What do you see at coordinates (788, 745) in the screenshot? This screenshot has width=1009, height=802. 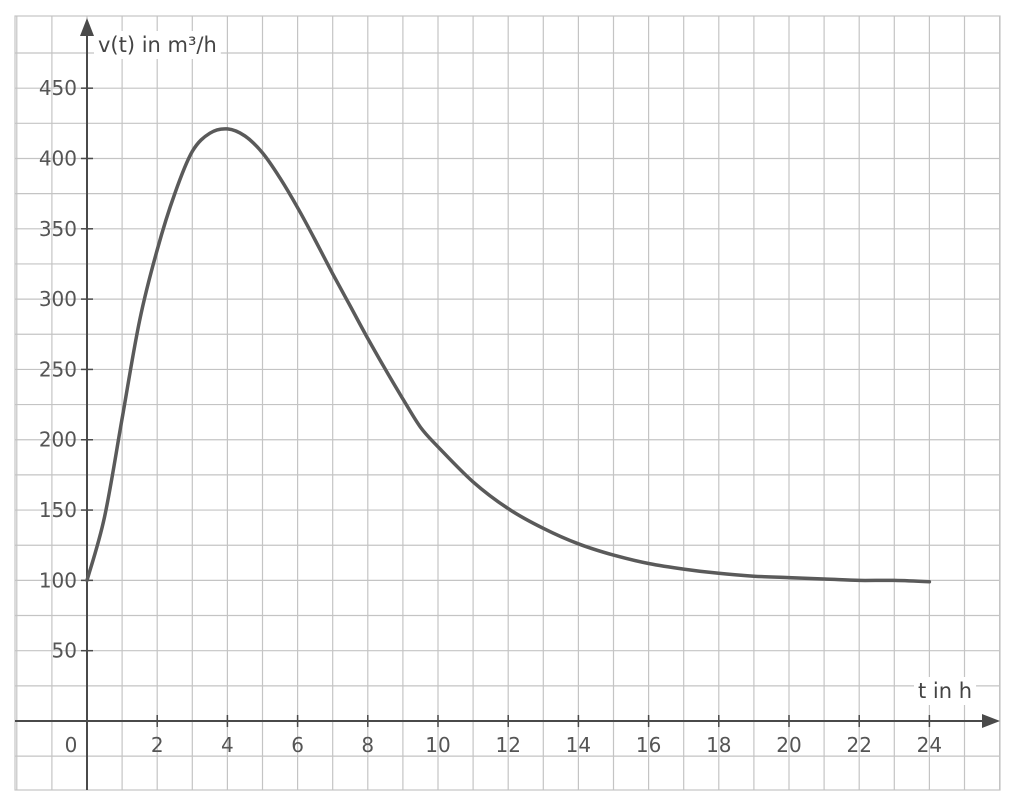 I see `x-tick-label: 20` at bounding box center [788, 745].